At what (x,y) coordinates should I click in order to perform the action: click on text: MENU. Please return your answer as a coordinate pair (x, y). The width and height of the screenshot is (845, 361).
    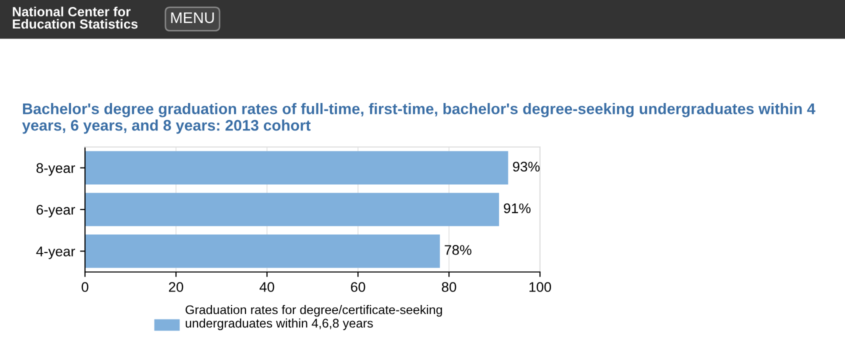
    Looking at the image, I should click on (192, 18).